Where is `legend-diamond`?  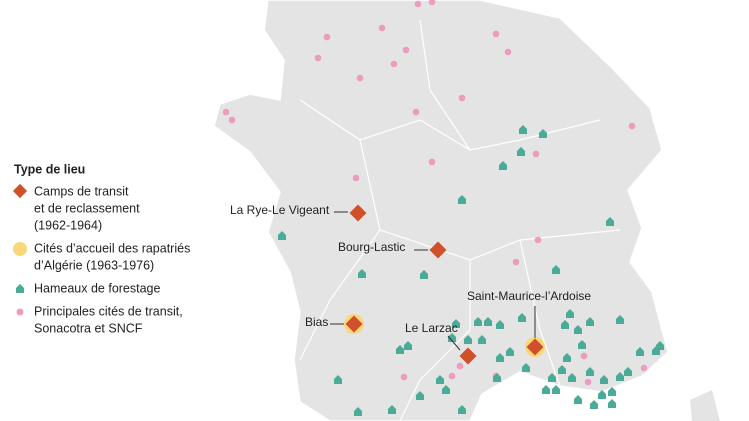 legend-diamond is located at coordinates (20, 191).